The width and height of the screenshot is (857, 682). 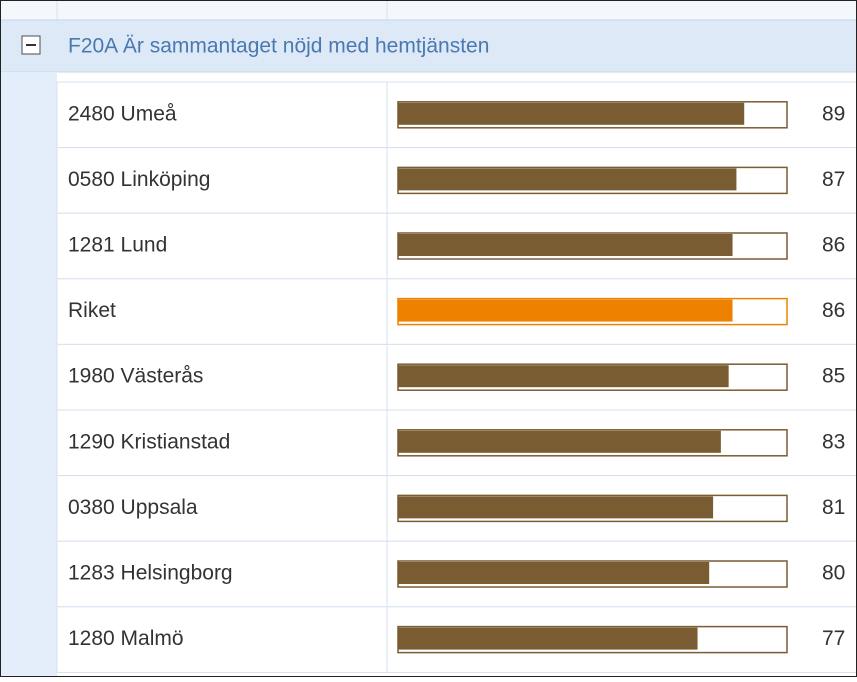 What do you see at coordinates (428, 10) in the screenshot?
I see `previous-row` at bounding box center [428, 10].